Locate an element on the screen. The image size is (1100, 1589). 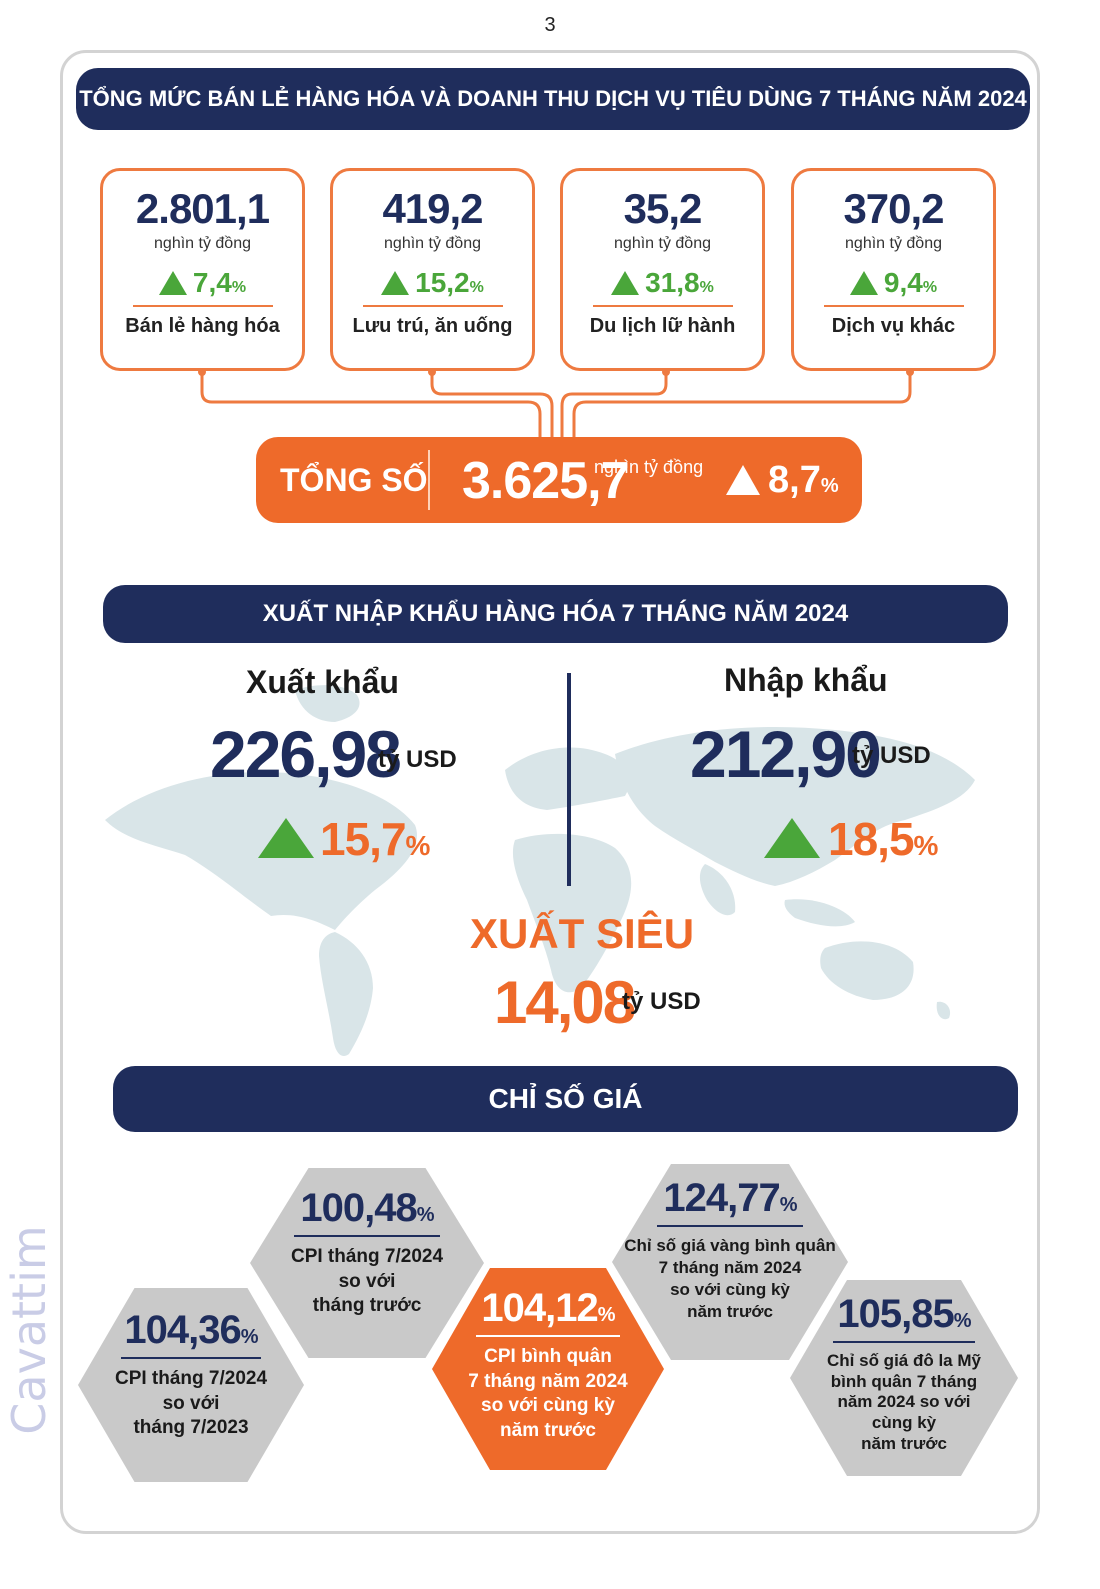
card-change-value: 31,8 is located at coordinates (672, 282).